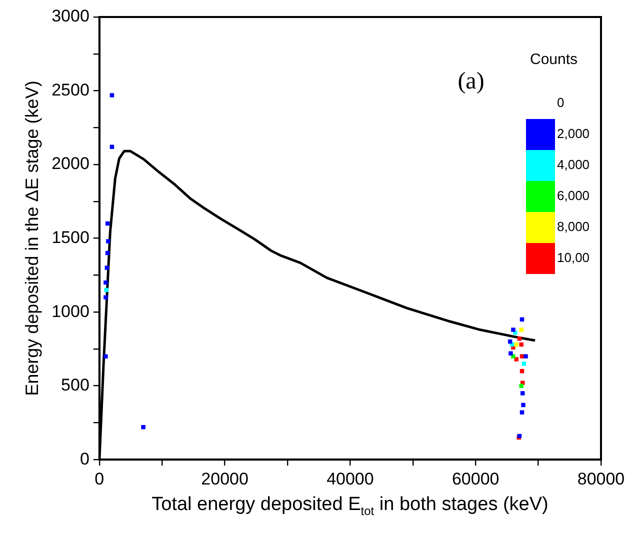 The image size is (630, 534). I want to click on x-tick-label: 20000, so click(224, 478).